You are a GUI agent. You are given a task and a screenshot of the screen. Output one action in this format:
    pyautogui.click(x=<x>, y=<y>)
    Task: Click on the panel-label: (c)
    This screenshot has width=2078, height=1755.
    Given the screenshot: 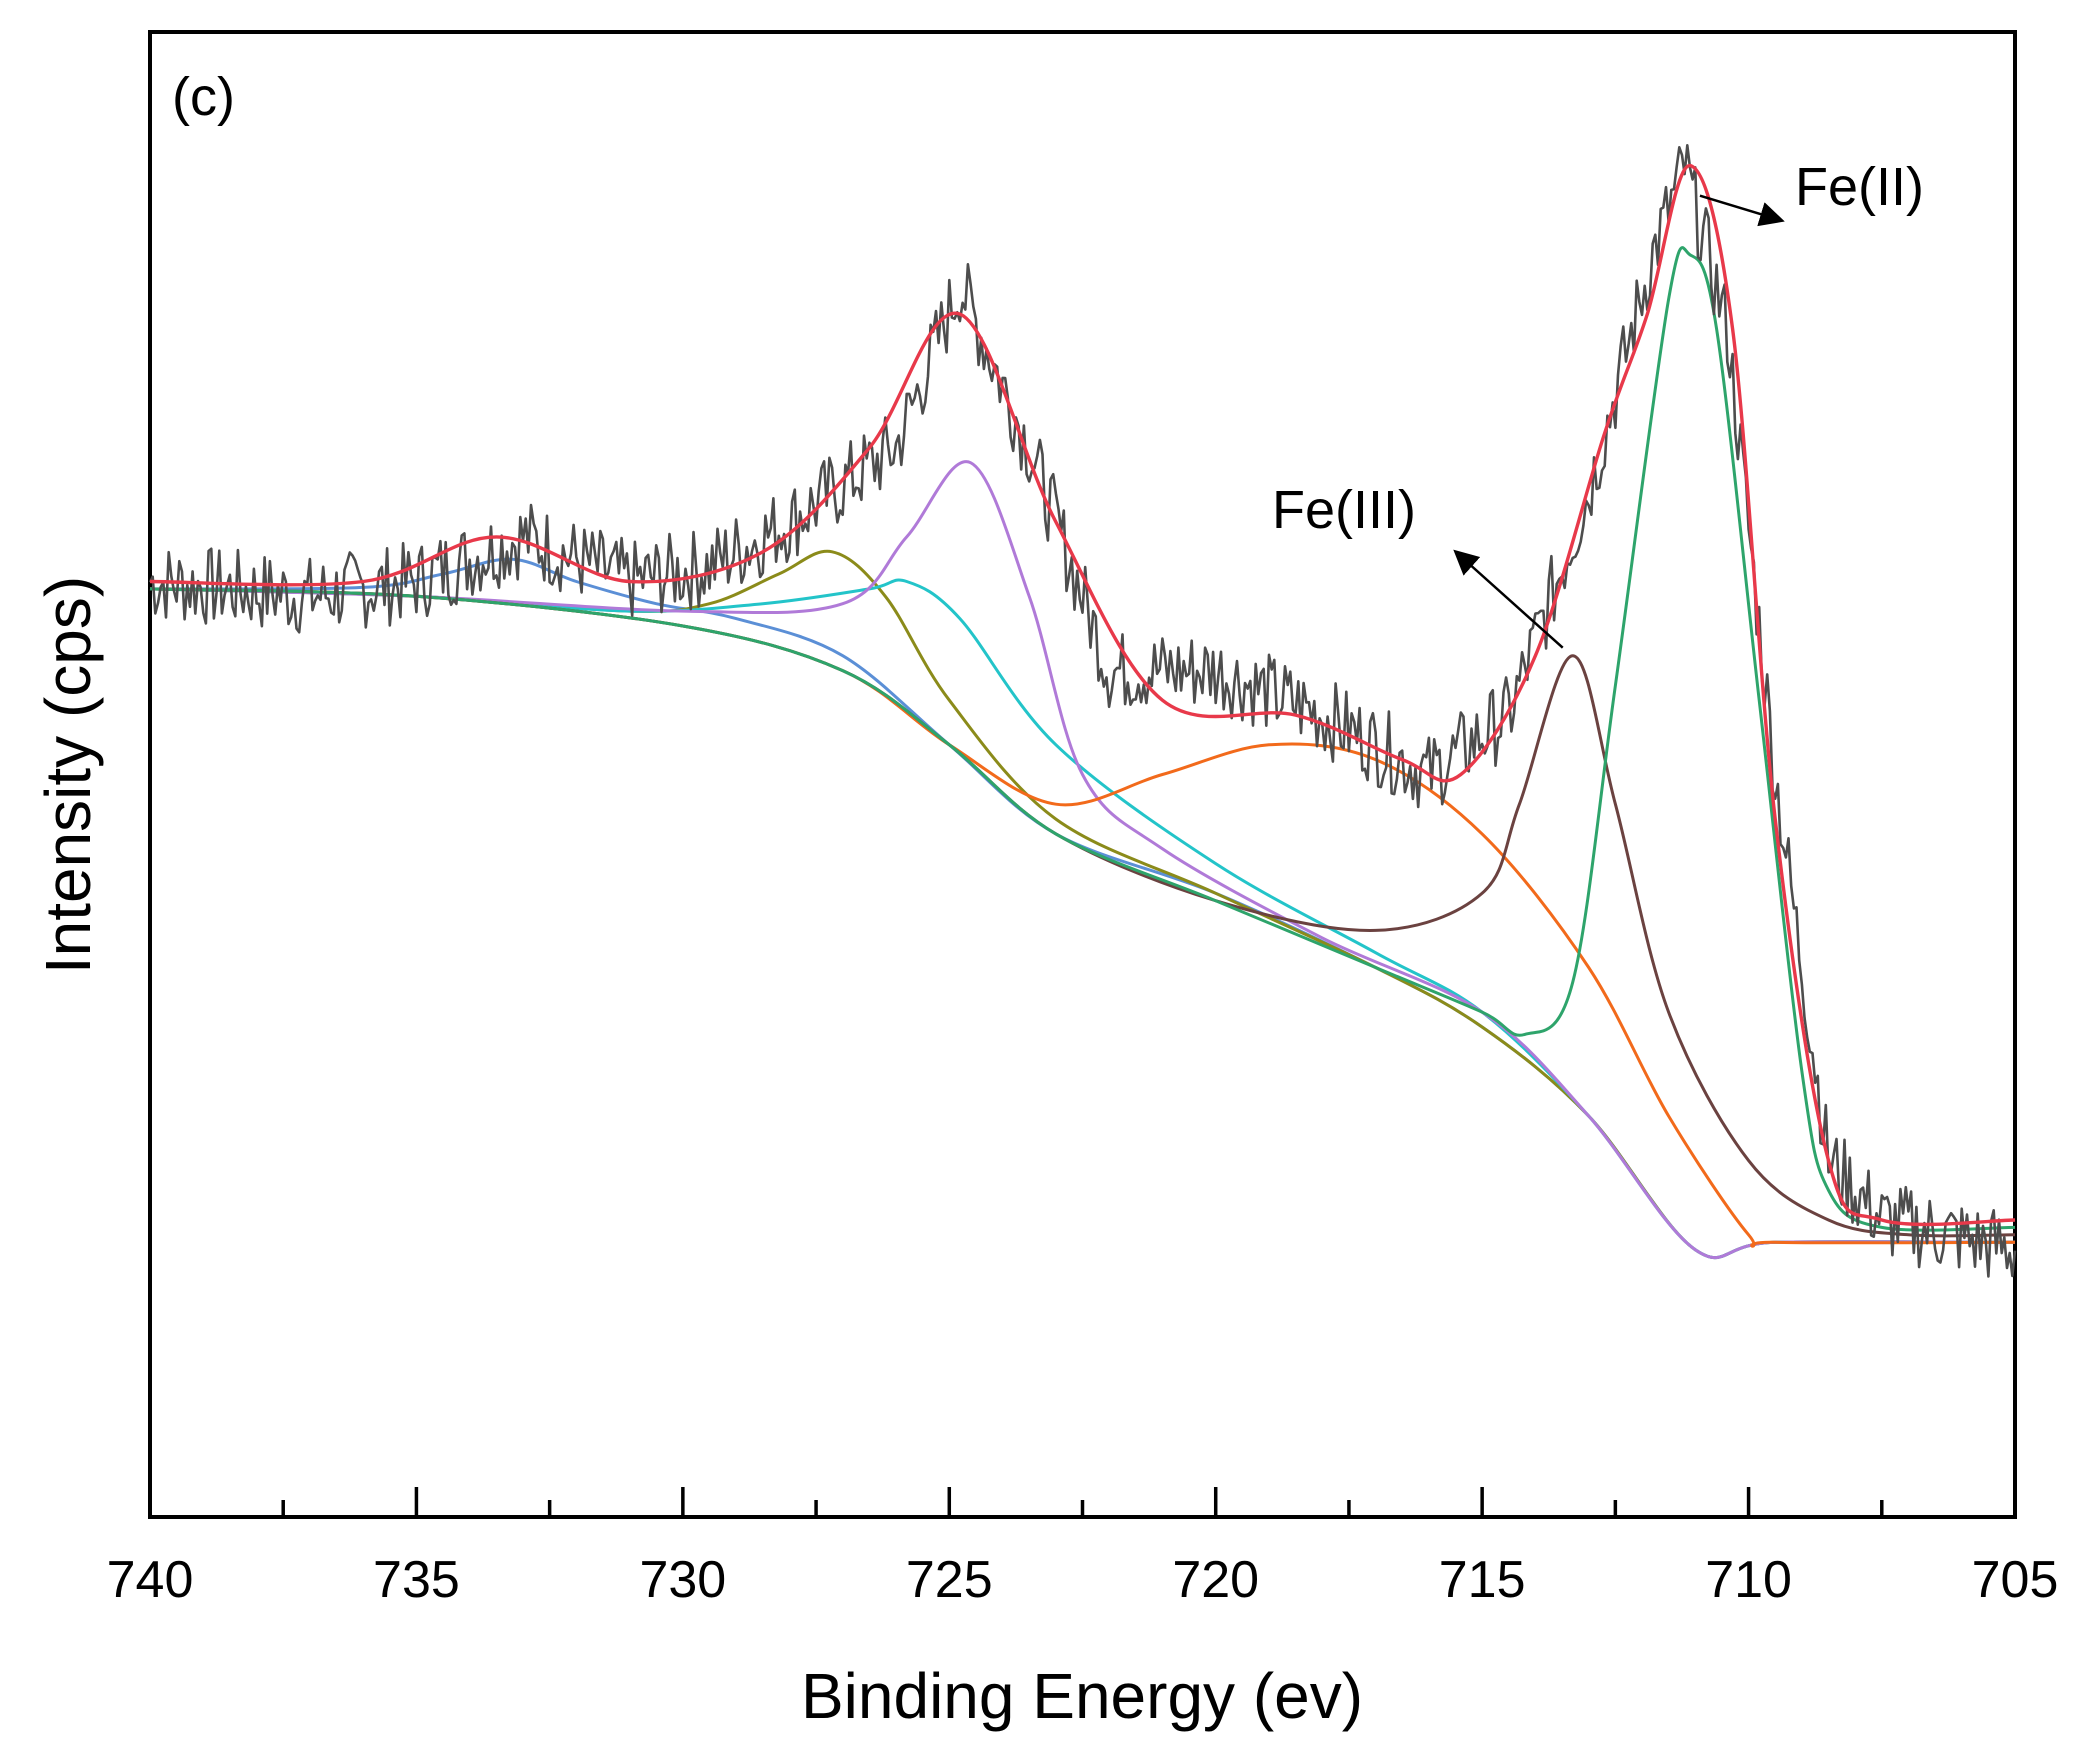 What is the action you would take?
    pyautogui.click(x=203, y=97)
    